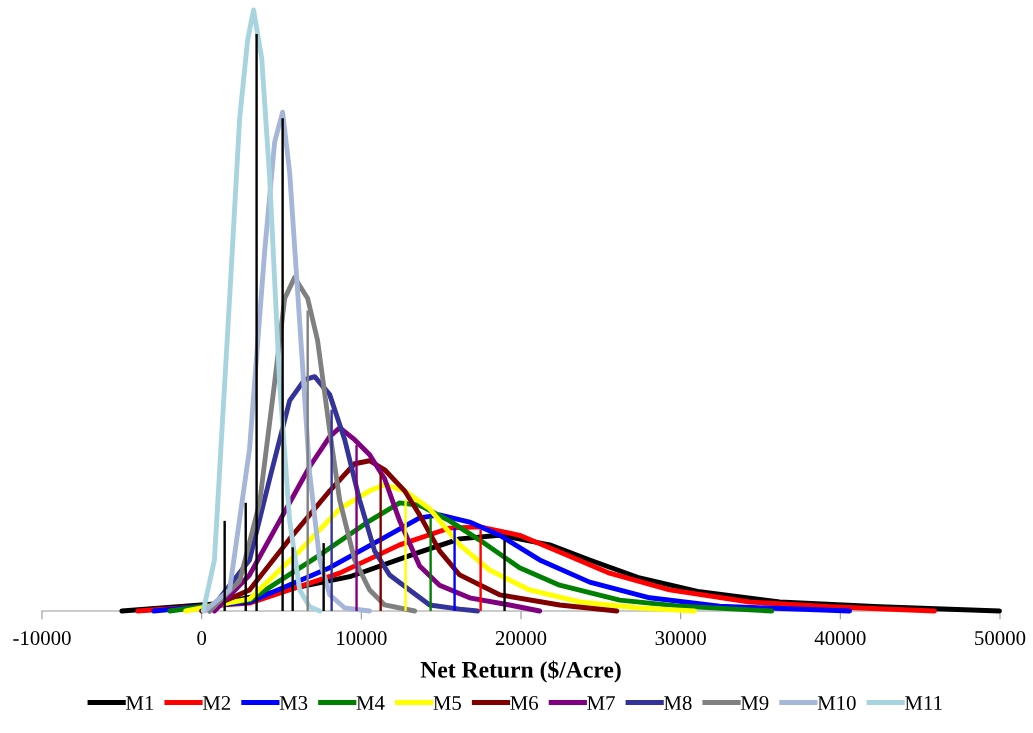  What do you see at coordinates (601, 703) in the screenshot?
I see `legend-label: M7` at bounding box center [601, 703].